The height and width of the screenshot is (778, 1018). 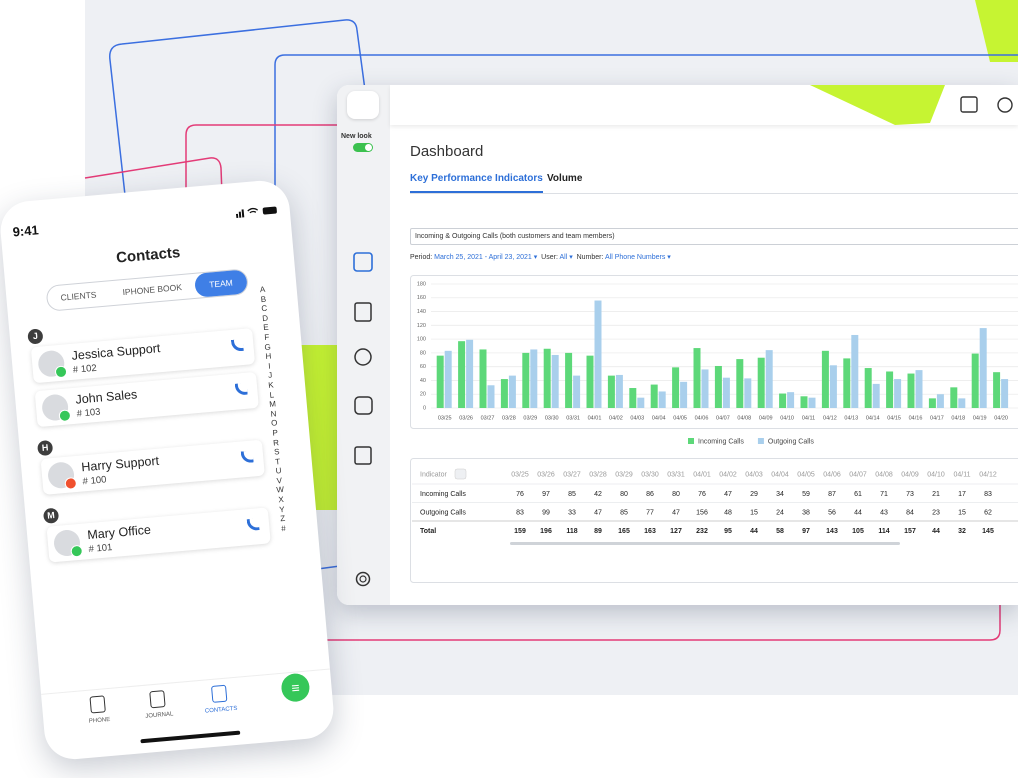 I want to click on nav-item: PHONE, so click(x=99, y=715).